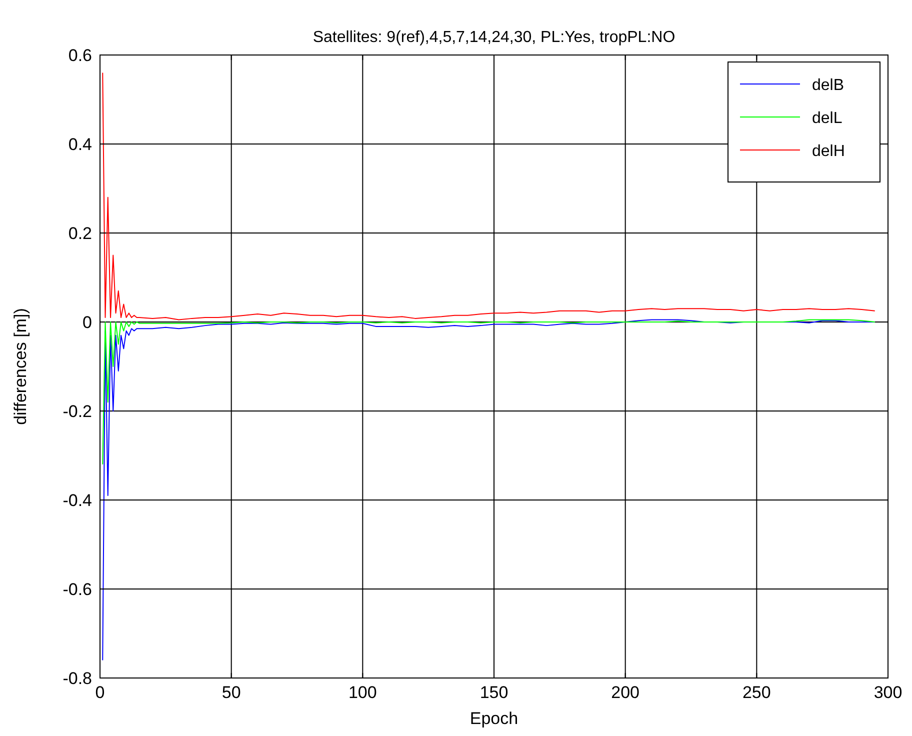  I want to click on x-tick-label: 200, so click(625, 692).